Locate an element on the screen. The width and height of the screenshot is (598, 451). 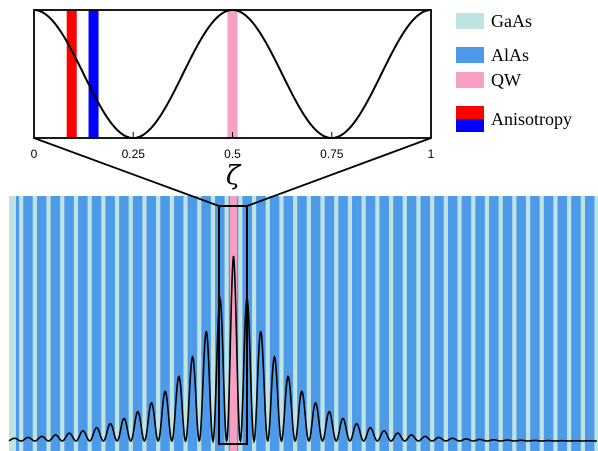
zoom-connector-right is located at coordinates (339, 172).